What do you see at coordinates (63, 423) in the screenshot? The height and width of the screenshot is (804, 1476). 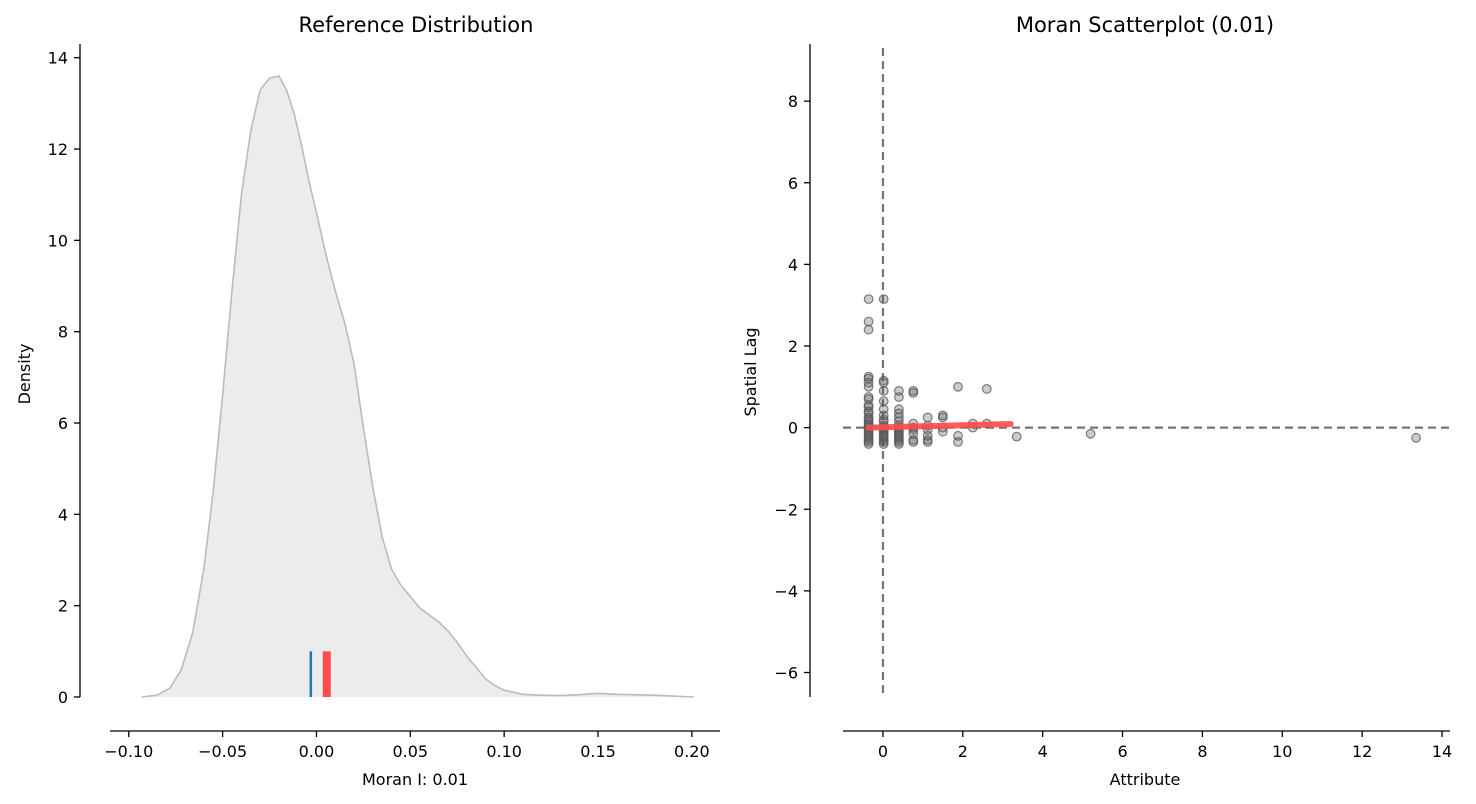 I see `left-y-tick-label: 6` at bounding box center [63, 423].